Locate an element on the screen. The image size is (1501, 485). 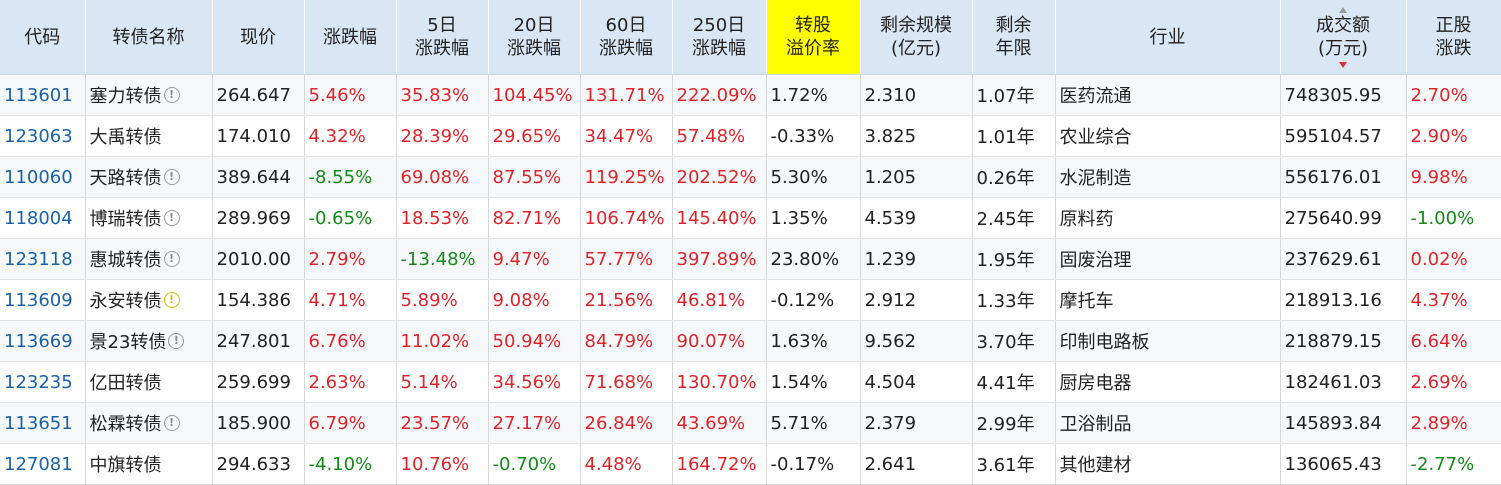
code-cell: 110060 is located at coordinates (43, 177).